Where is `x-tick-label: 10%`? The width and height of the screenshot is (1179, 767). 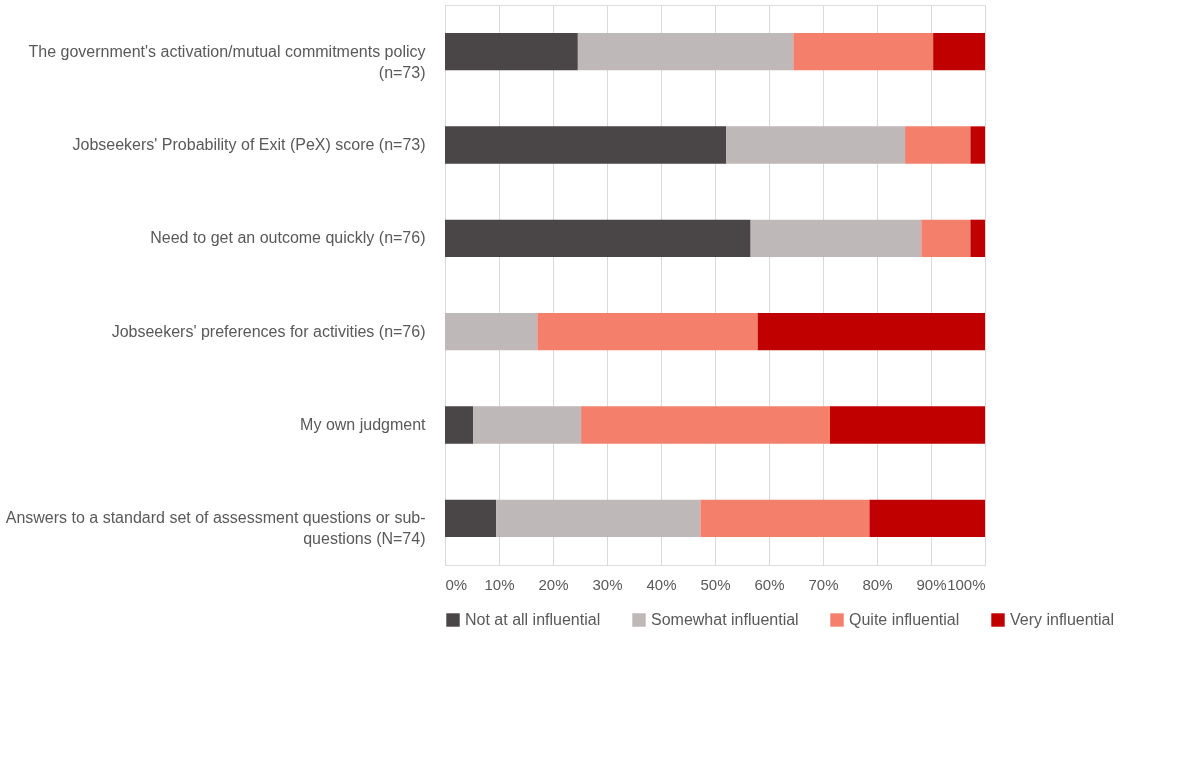
x-tick-label: 10% is located at coordinates (499, 584).